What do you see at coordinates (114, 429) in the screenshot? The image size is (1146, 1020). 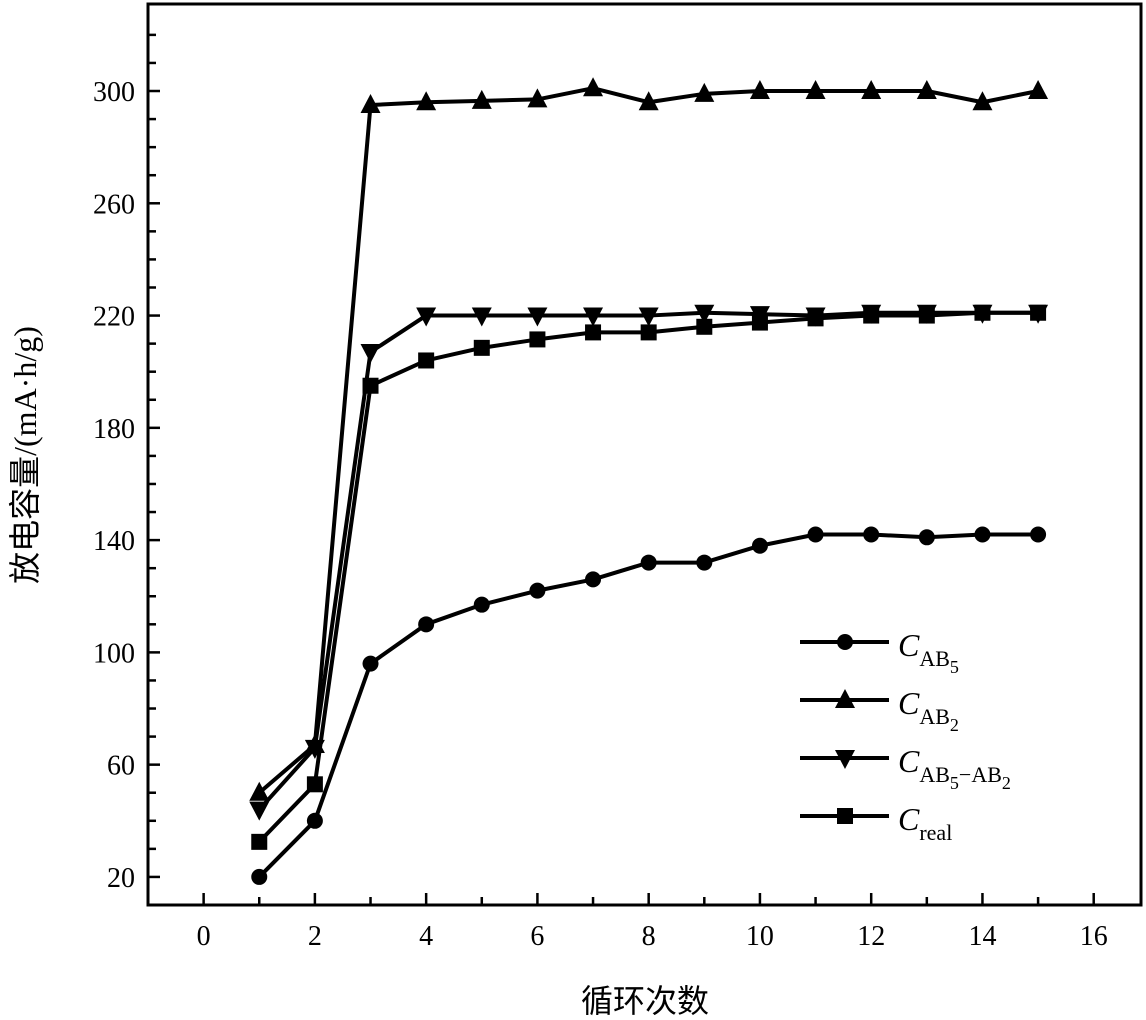 I see `y-tick-label: 180` at bounding box center [114, 429].